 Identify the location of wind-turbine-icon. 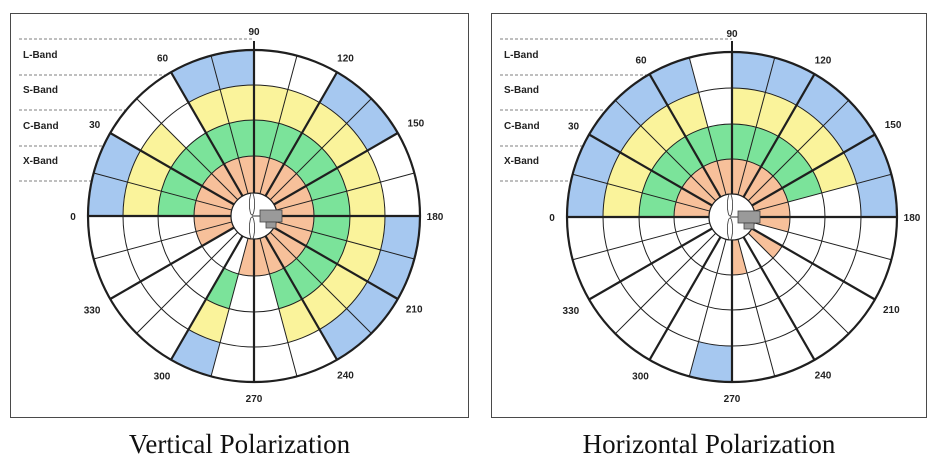
(734, 217).